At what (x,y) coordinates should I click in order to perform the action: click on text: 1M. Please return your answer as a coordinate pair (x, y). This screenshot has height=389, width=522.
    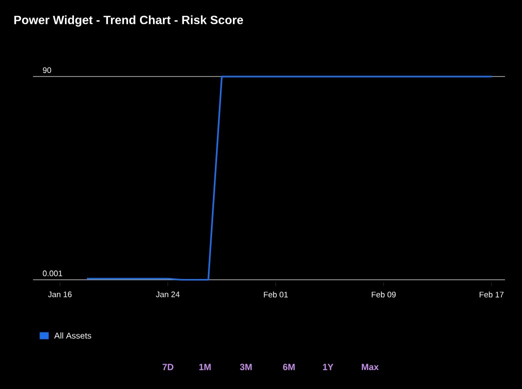
    Looking at the image, I should click on (205, 367).